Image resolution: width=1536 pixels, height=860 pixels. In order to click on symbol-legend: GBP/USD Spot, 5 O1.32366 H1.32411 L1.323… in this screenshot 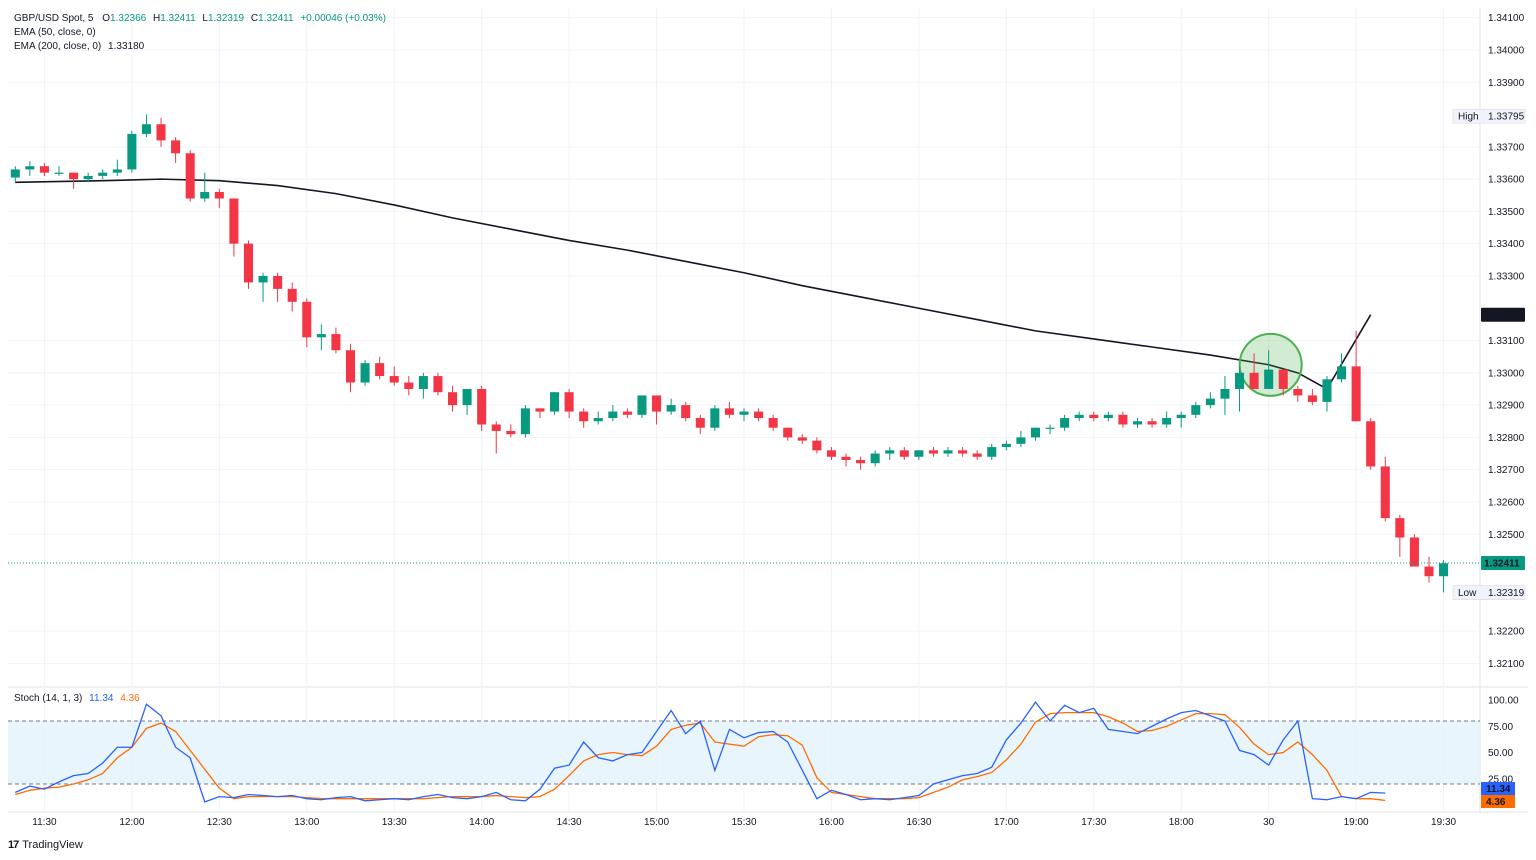, I will do `click(200, 18)`.